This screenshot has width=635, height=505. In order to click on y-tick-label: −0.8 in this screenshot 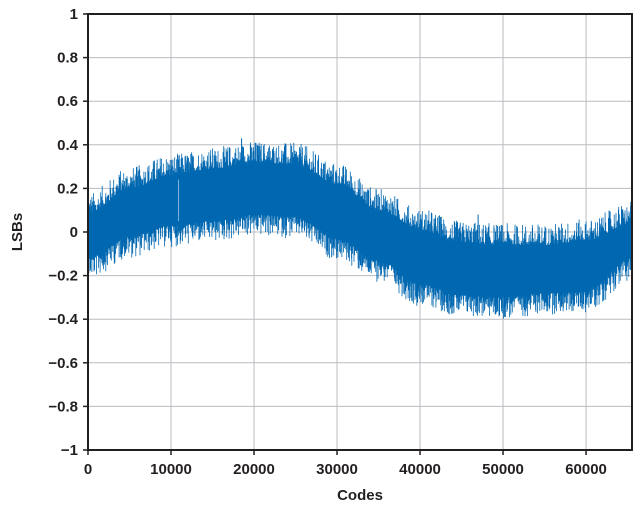, I will do `click(63, 406)`.